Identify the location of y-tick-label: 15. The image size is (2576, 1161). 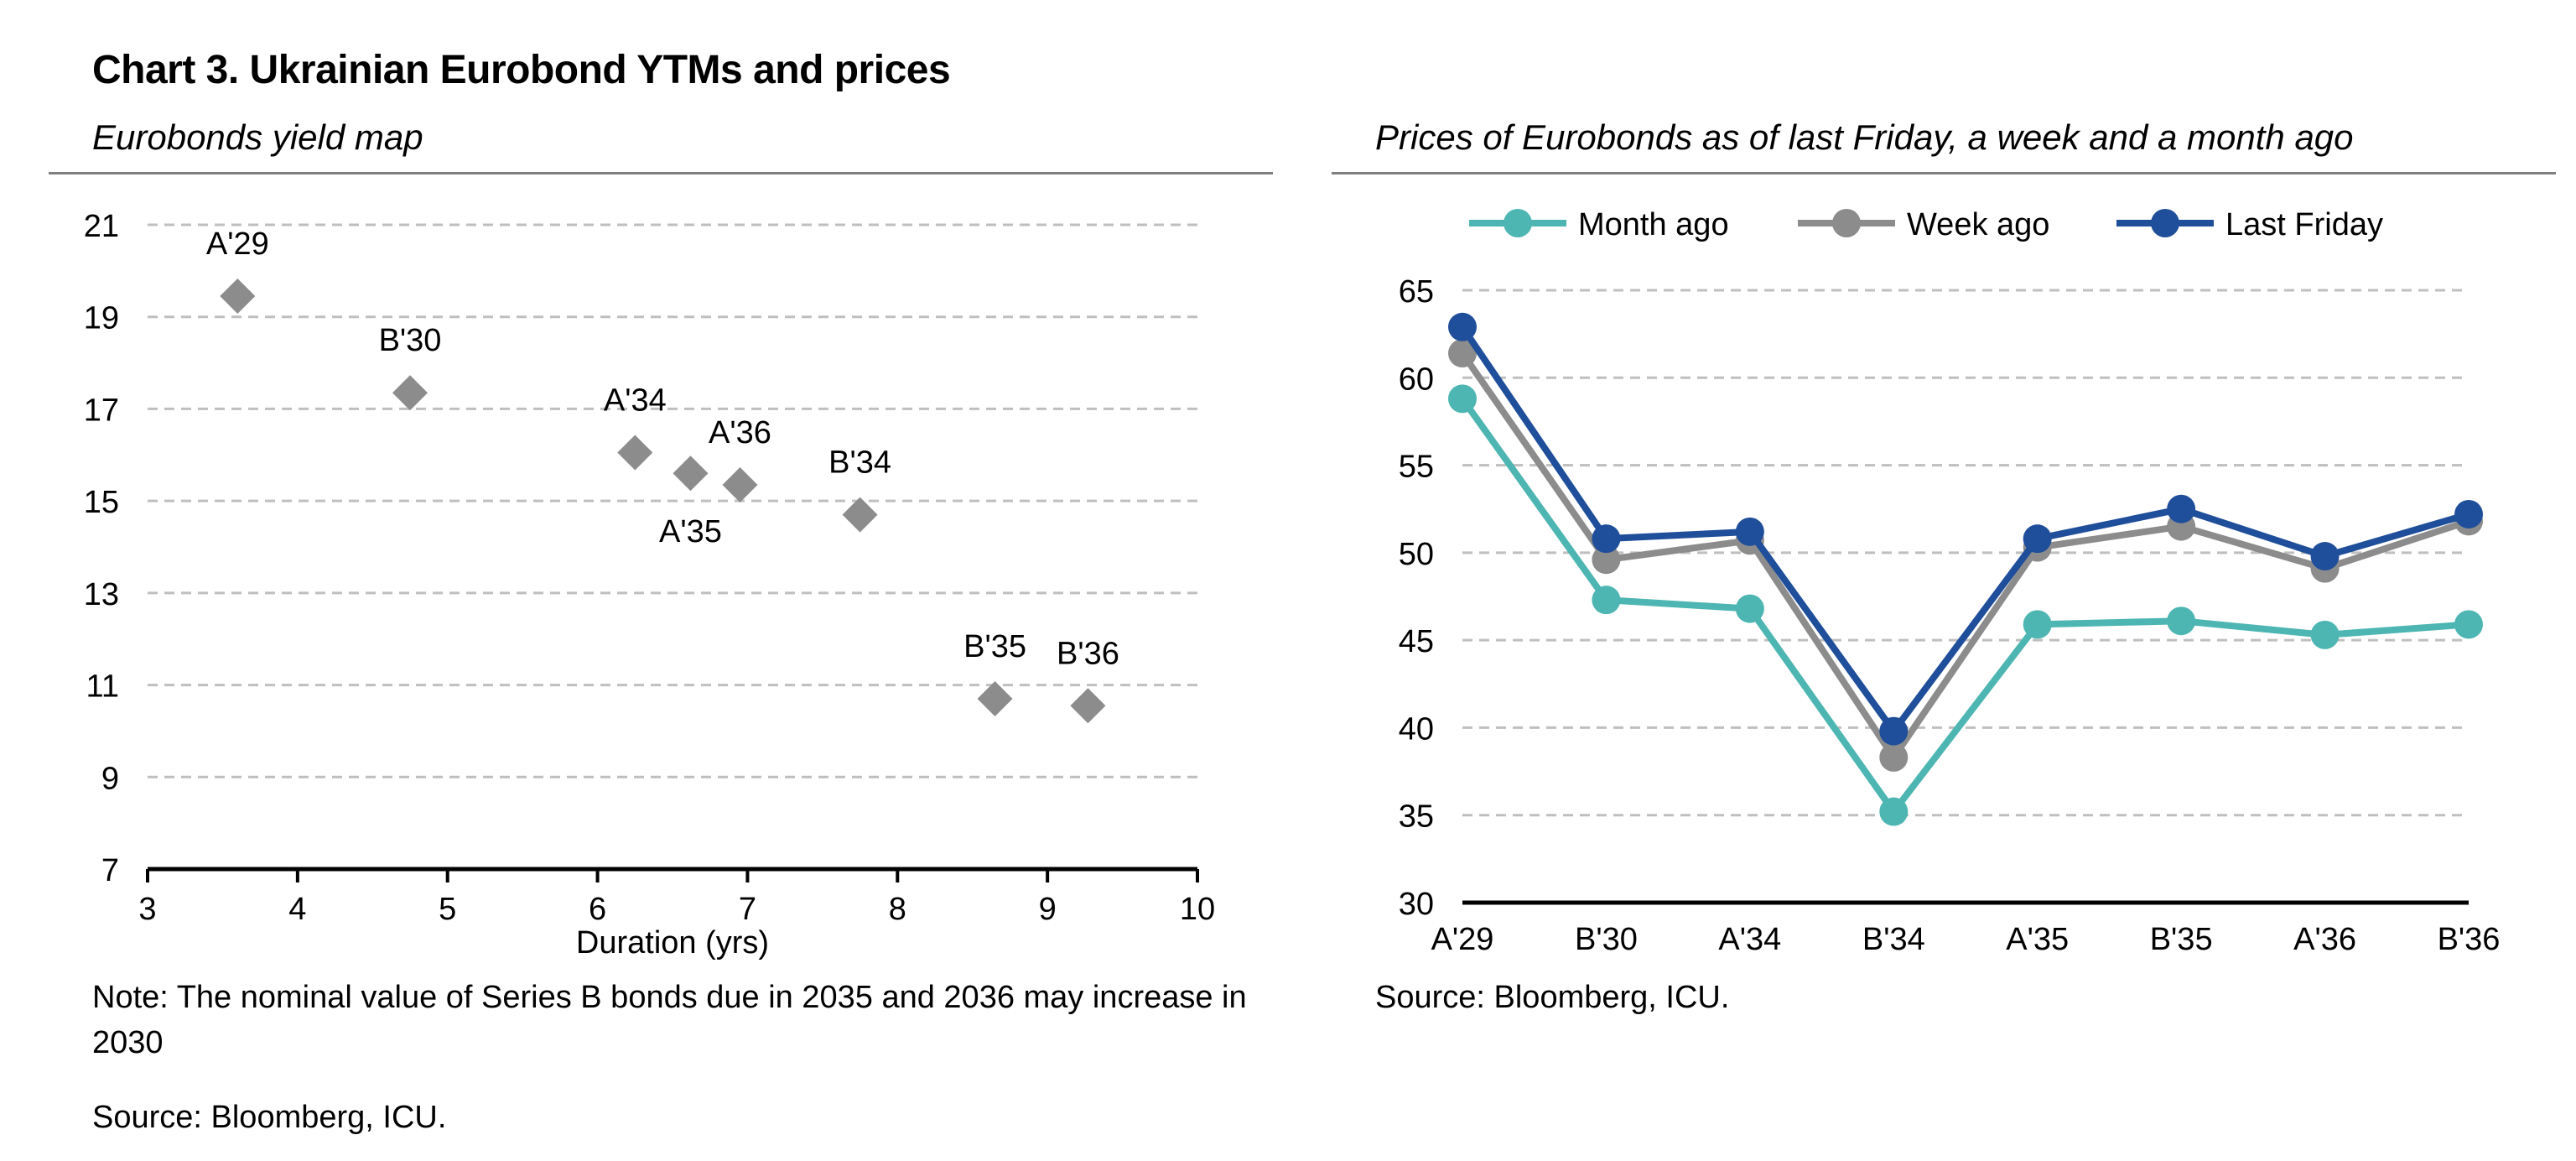
(101, 502).